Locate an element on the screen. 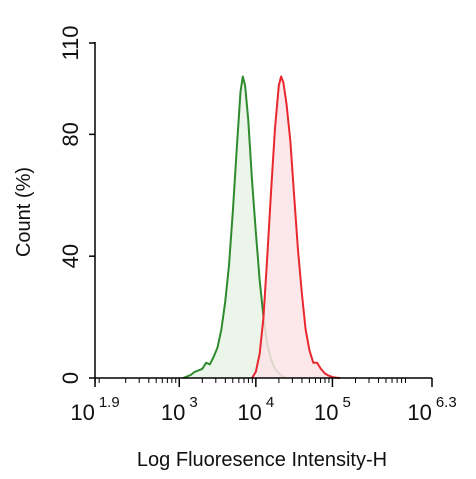  y-tick-label: 110 is located at coordinates (70, 42).